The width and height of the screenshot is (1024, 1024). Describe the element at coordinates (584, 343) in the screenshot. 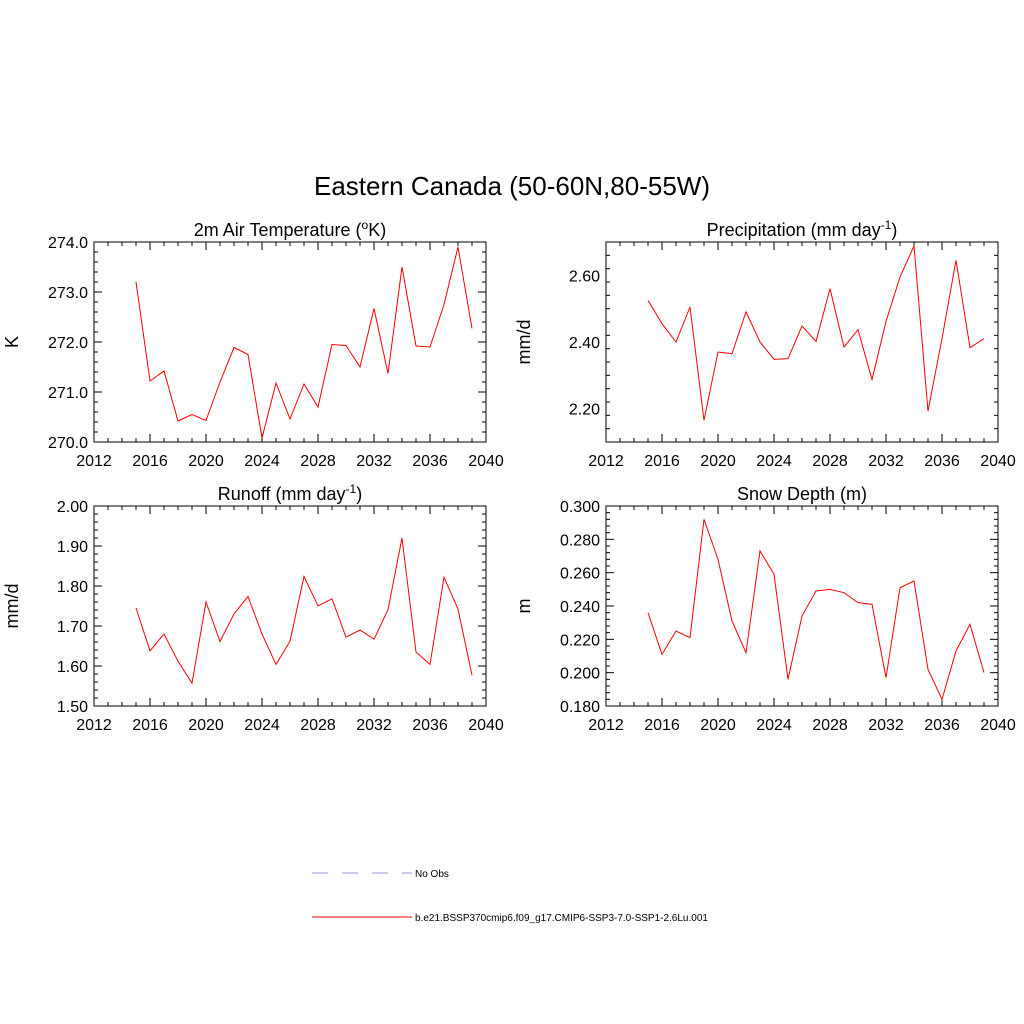

I see `y-tick-label: 2.40` at that location.